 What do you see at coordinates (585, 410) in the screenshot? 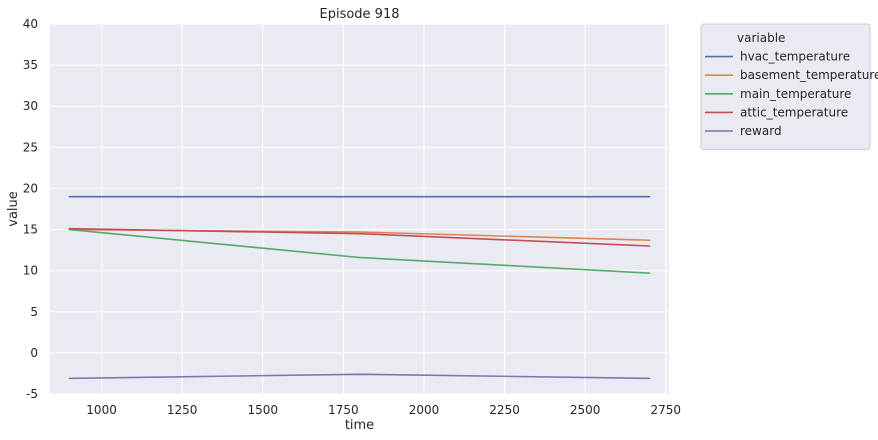
I see `x-tick-label: 2500` at bounding box center [585, 410].